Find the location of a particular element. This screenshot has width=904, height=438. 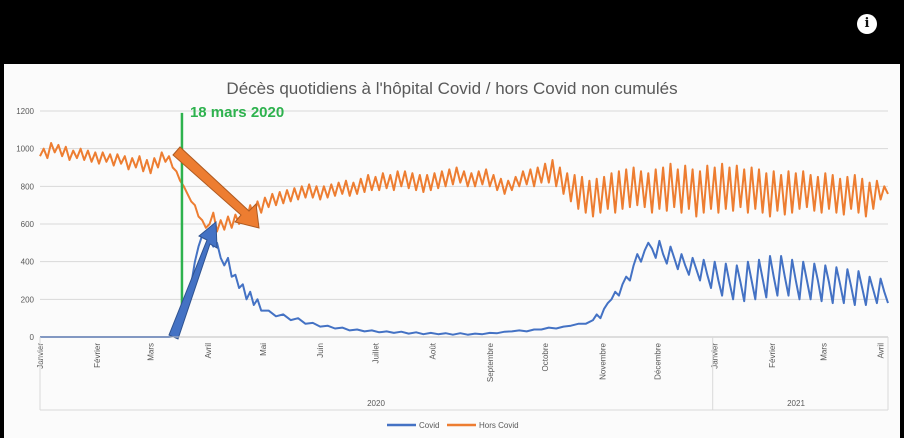

x-tick-label: Septembre is located at coordinates (490, 362).